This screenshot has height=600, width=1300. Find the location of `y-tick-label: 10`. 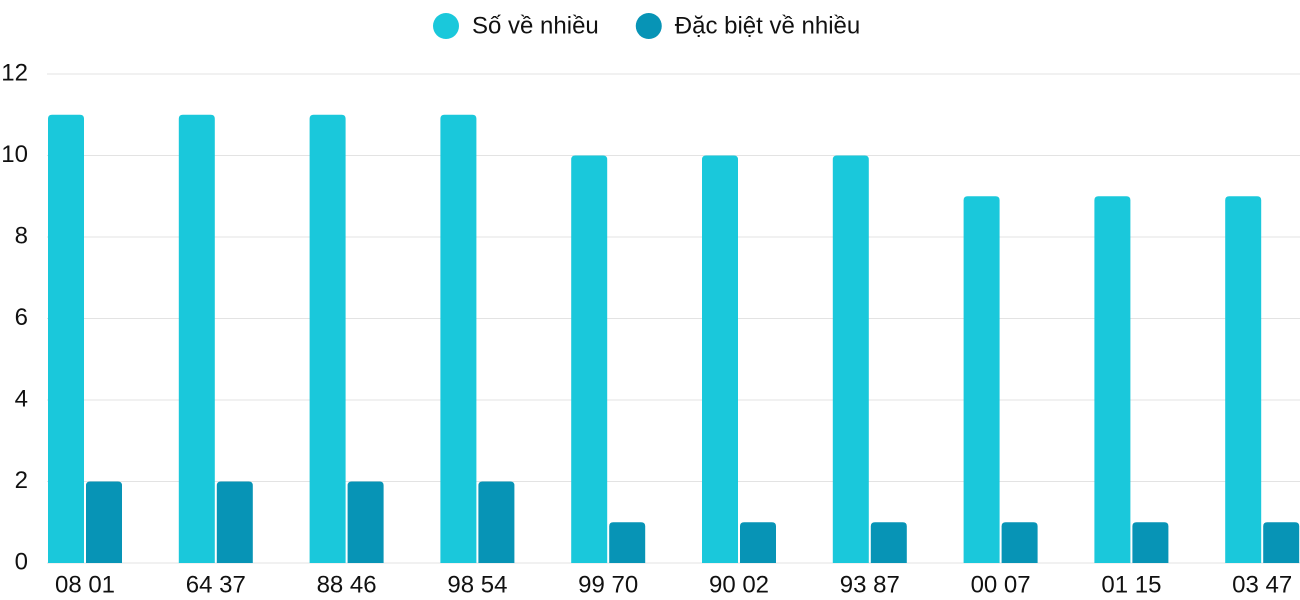

y-tick-label: 10 is located at coordinates (14, 154).